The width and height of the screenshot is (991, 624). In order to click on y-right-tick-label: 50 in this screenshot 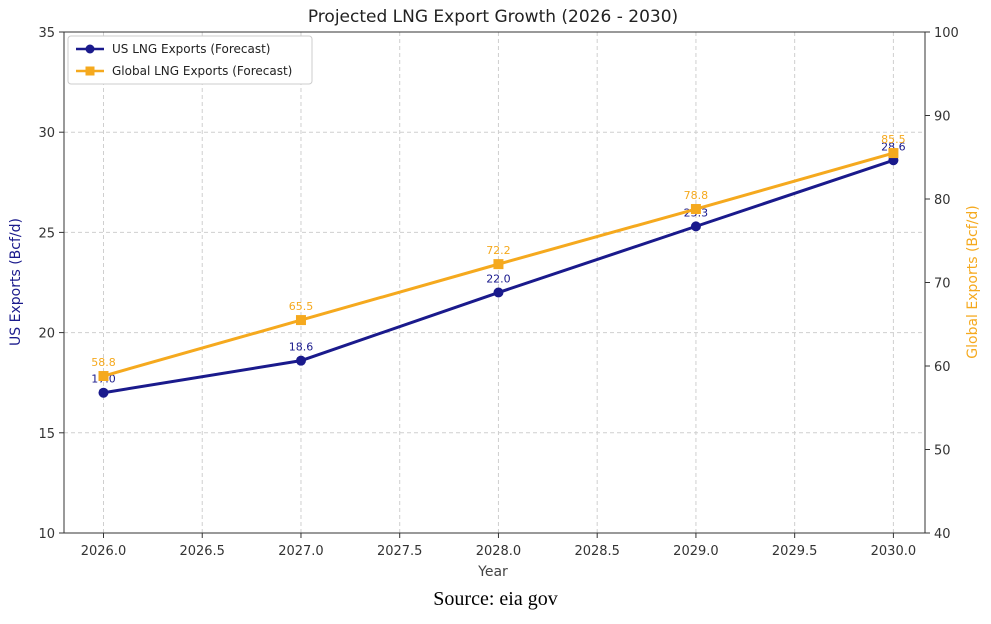, I will do `click(942, 451)`.